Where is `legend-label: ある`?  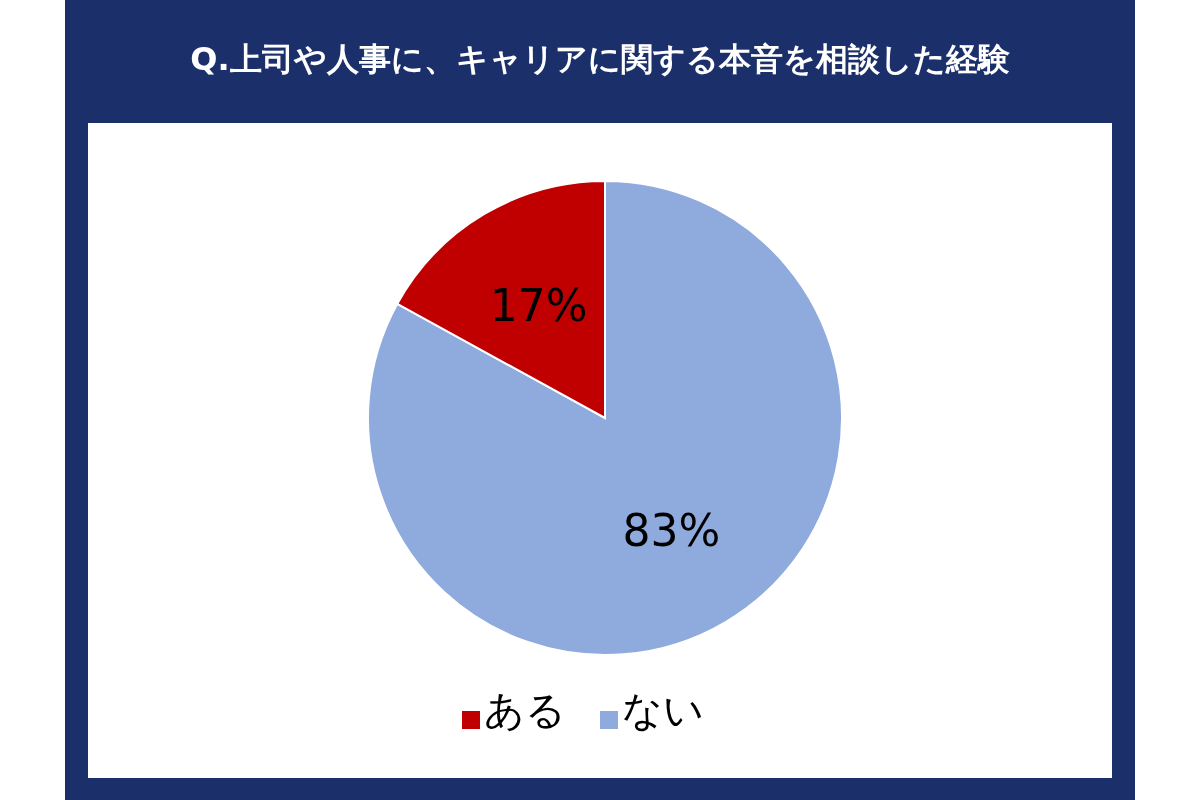
legend-label: ある is located at coordinates (525, 710).